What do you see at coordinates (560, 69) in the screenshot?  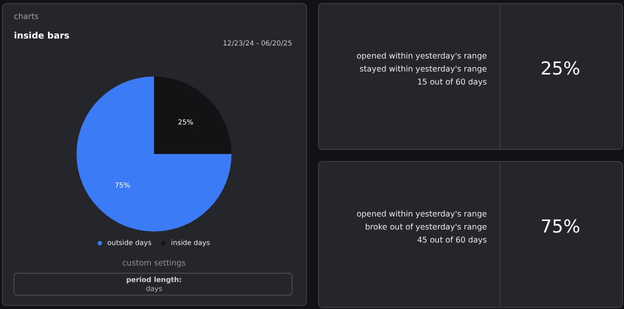 I see `text: 25%` at bounding box center [560, 69].